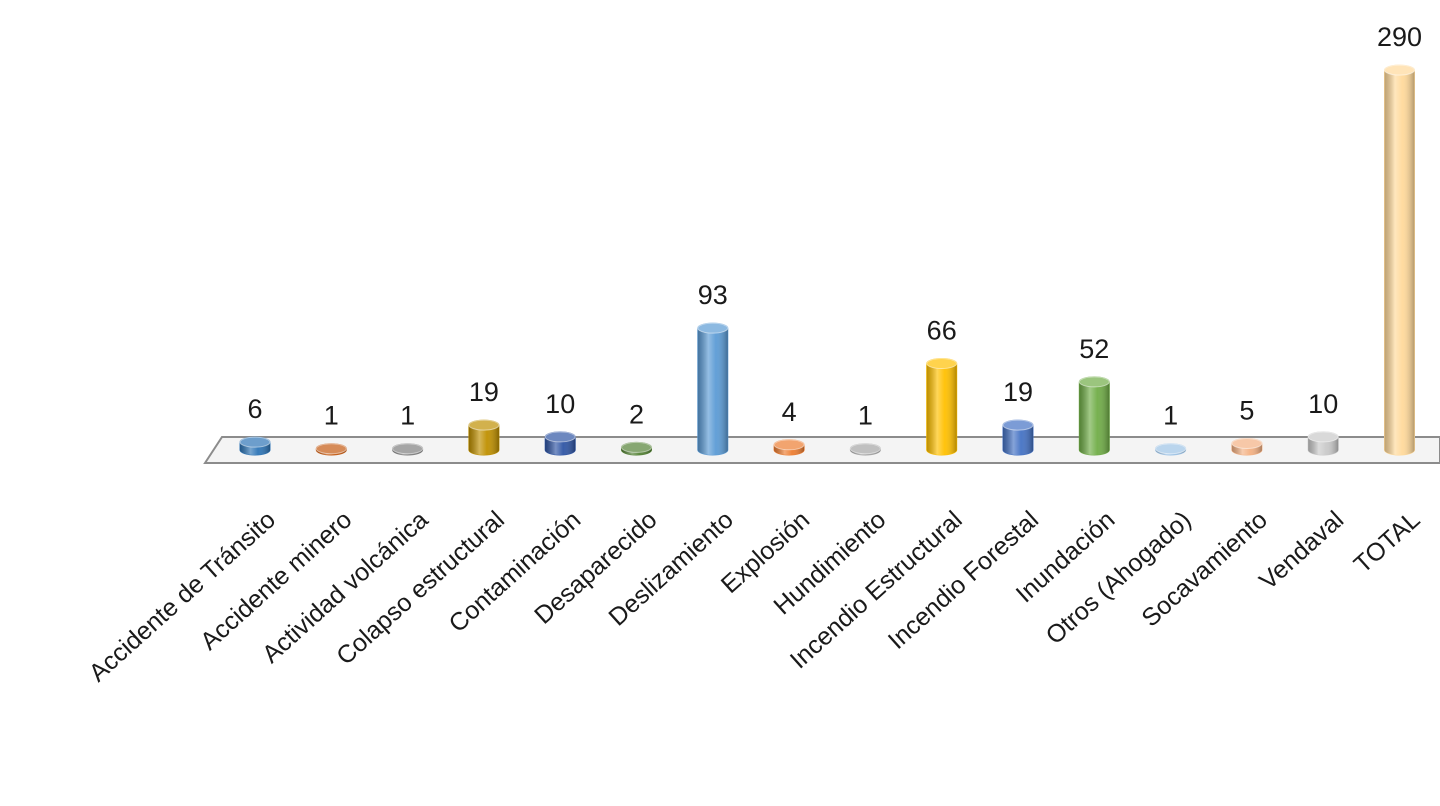 Image resolution: width=1440 pixels, height=806 pixels. Describe the element at coordinates (1387, 542) in the screenshot. I see `x-tick-label: TOTAL` at that location.